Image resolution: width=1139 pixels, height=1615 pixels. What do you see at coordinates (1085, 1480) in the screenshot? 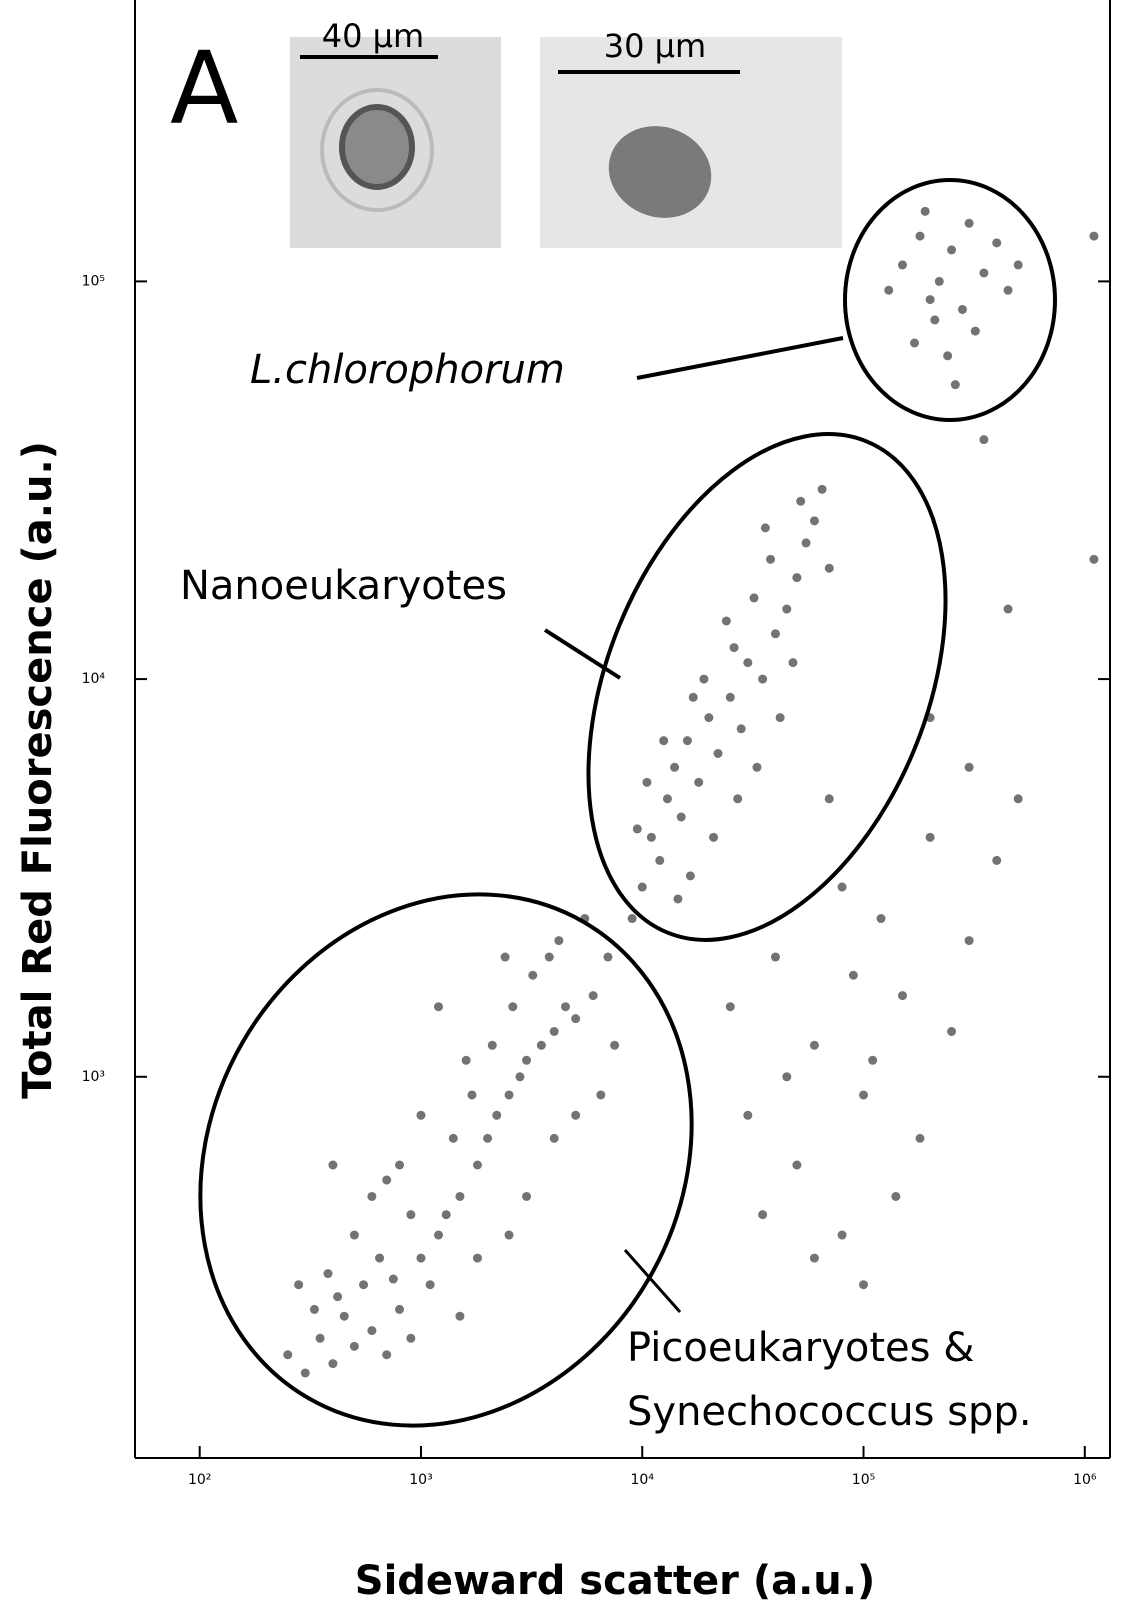
I see `x-tick-label: 10⁶` at bounding box center [1085, 1480].